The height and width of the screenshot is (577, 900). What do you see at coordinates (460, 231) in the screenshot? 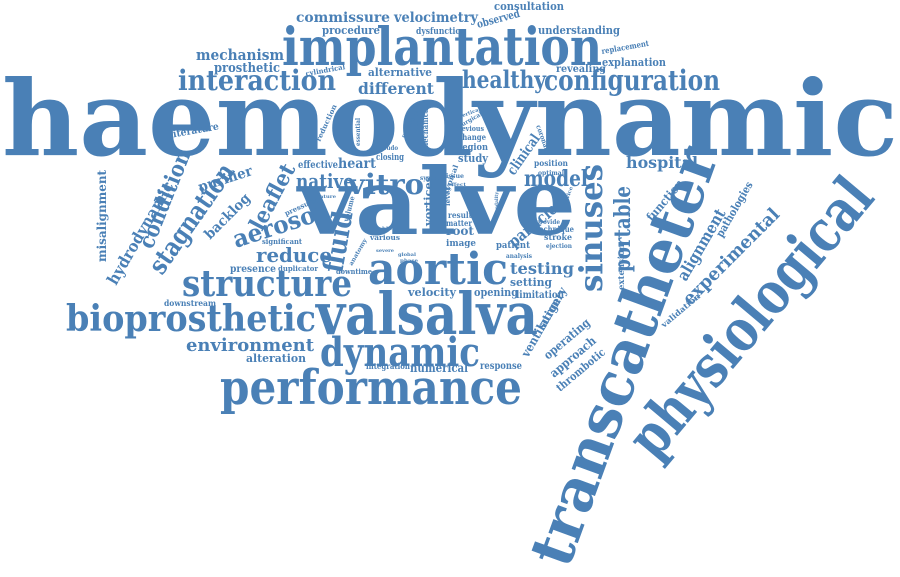
I see `word-root: root` at bounding box center [460, 231].